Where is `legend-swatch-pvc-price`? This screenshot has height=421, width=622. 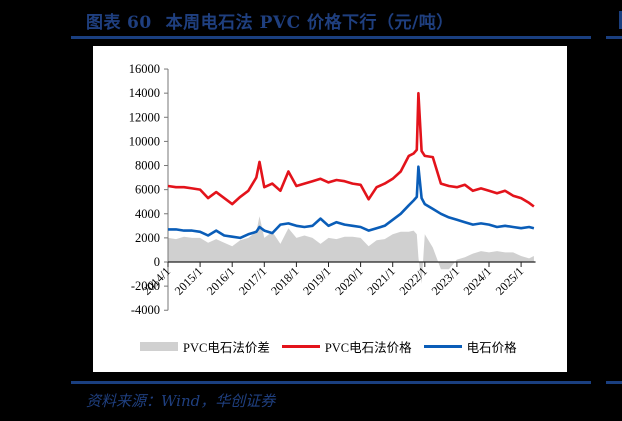
legend-swatch-pvc-price is located at coordinates (300, 346).